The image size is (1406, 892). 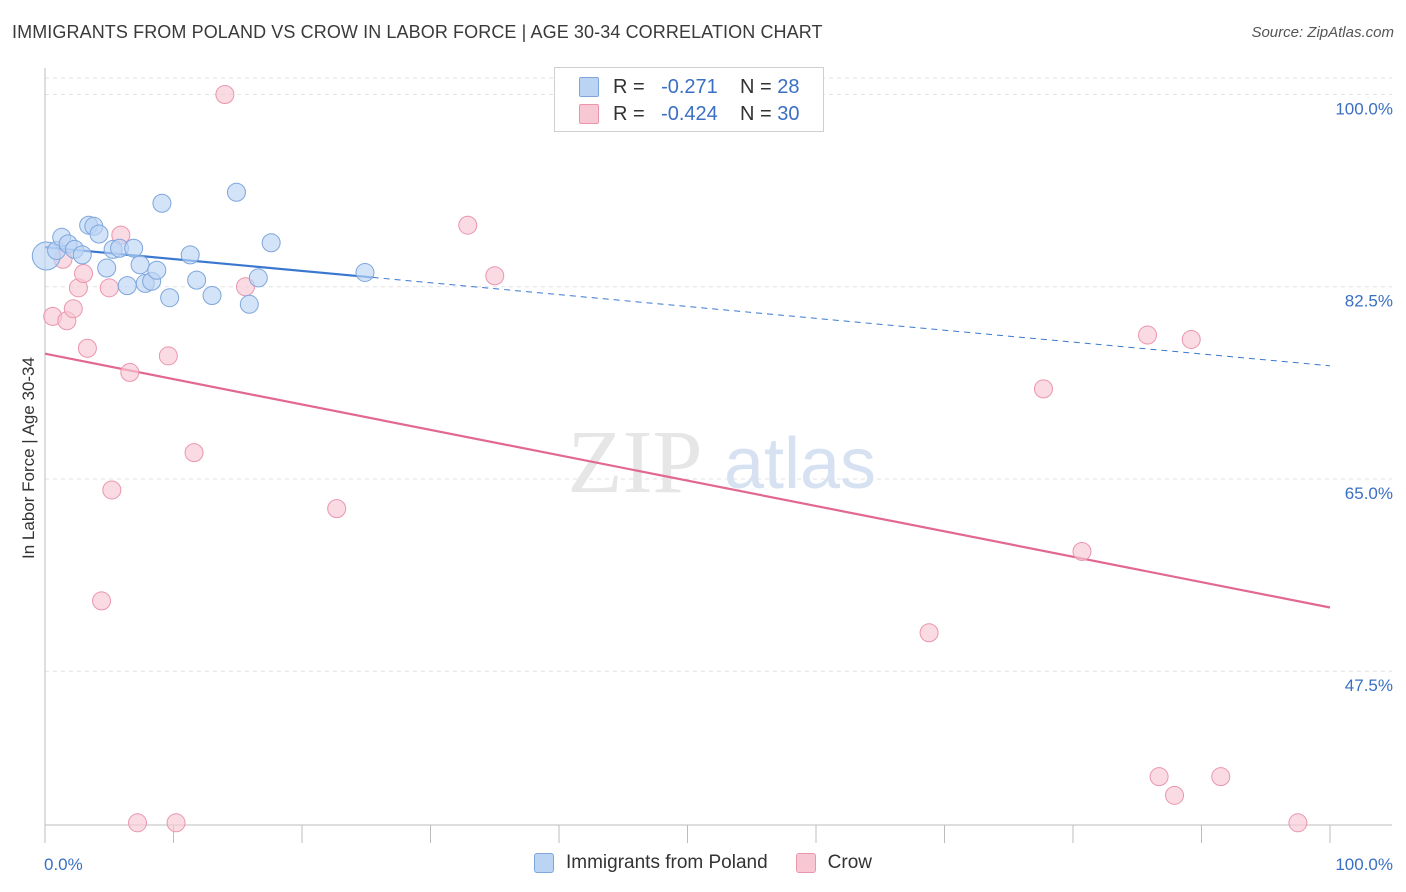 I want to click on legend-row-poland: R = -0.271 N = 28, so click(x=689, y=87).